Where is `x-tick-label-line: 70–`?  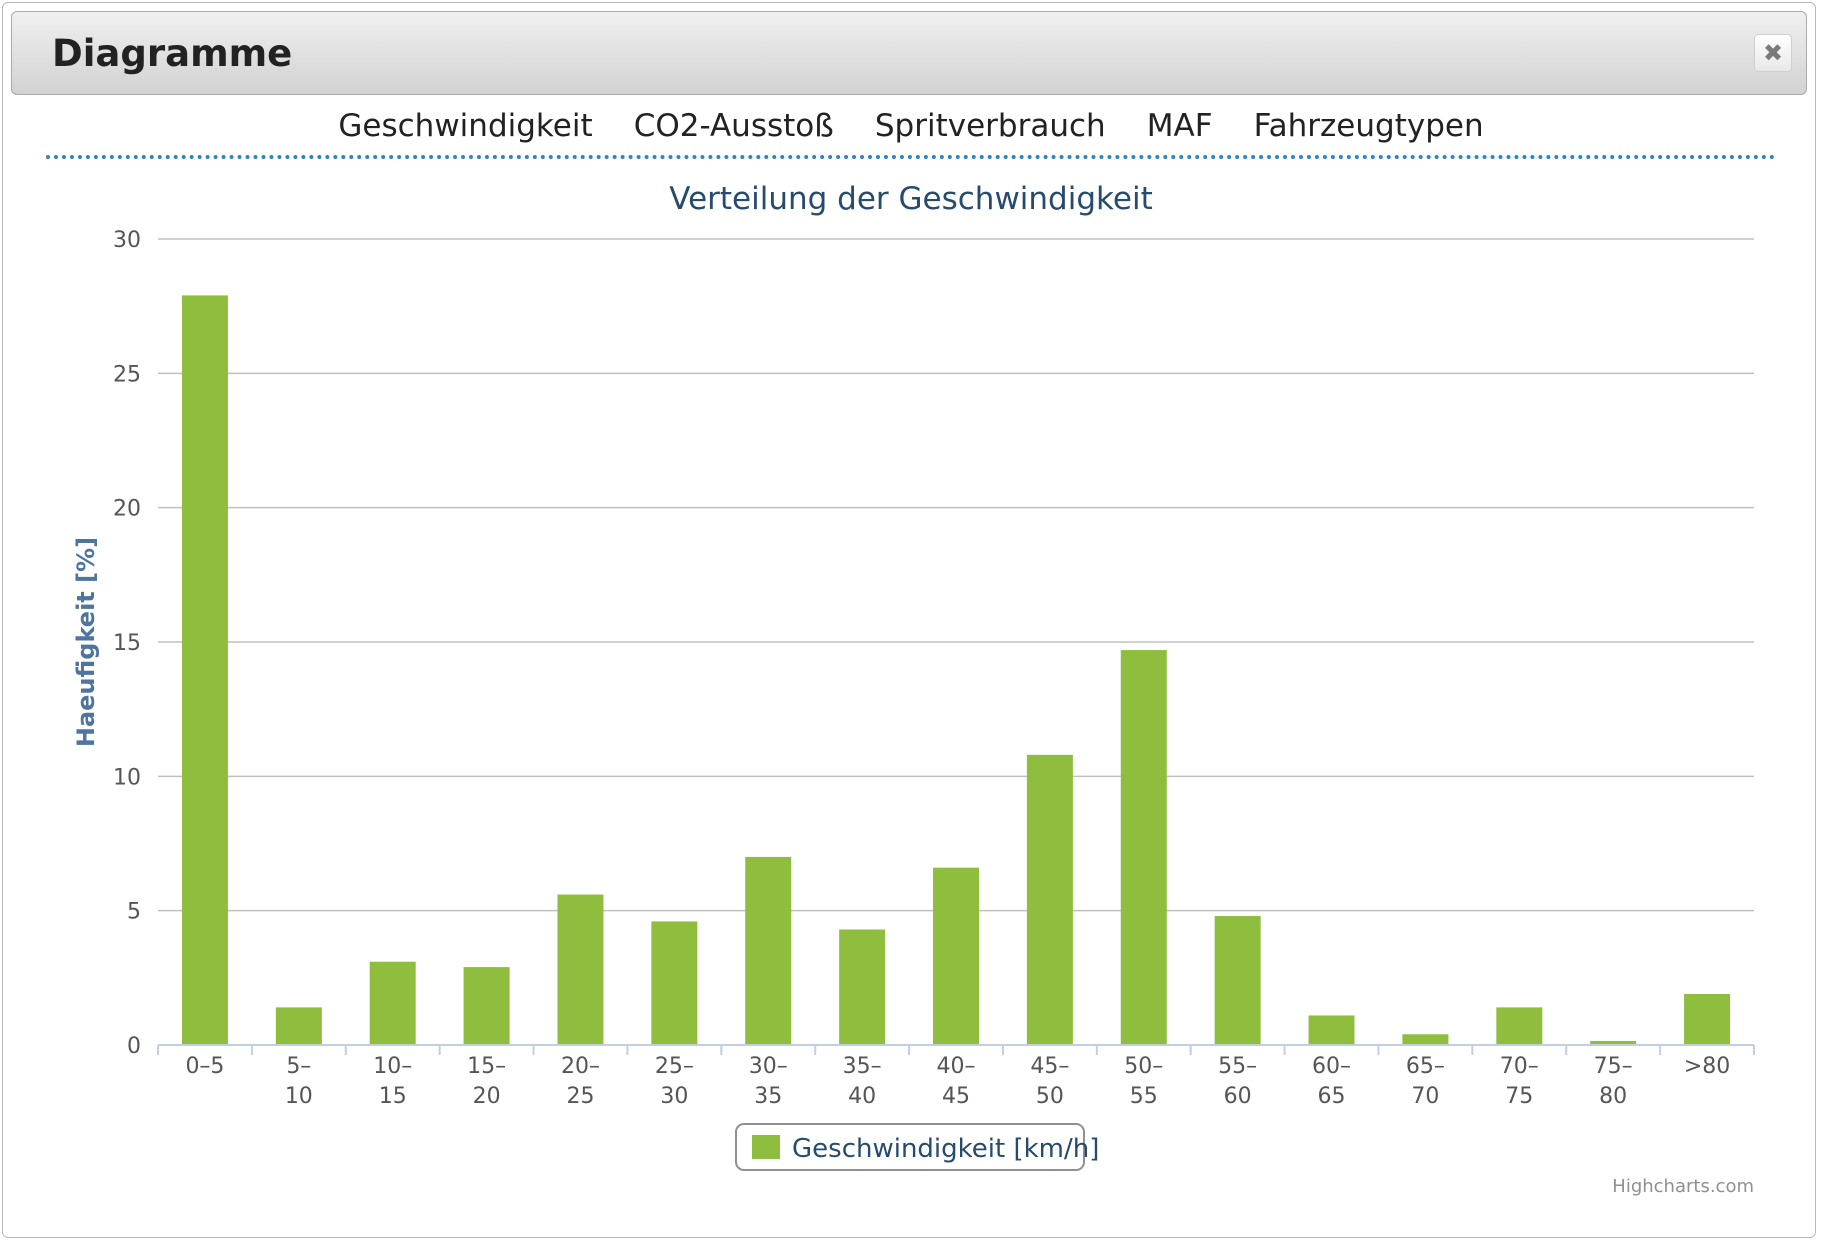
x-tick-label-line: 70– is located at coordinates (1519, 1066).